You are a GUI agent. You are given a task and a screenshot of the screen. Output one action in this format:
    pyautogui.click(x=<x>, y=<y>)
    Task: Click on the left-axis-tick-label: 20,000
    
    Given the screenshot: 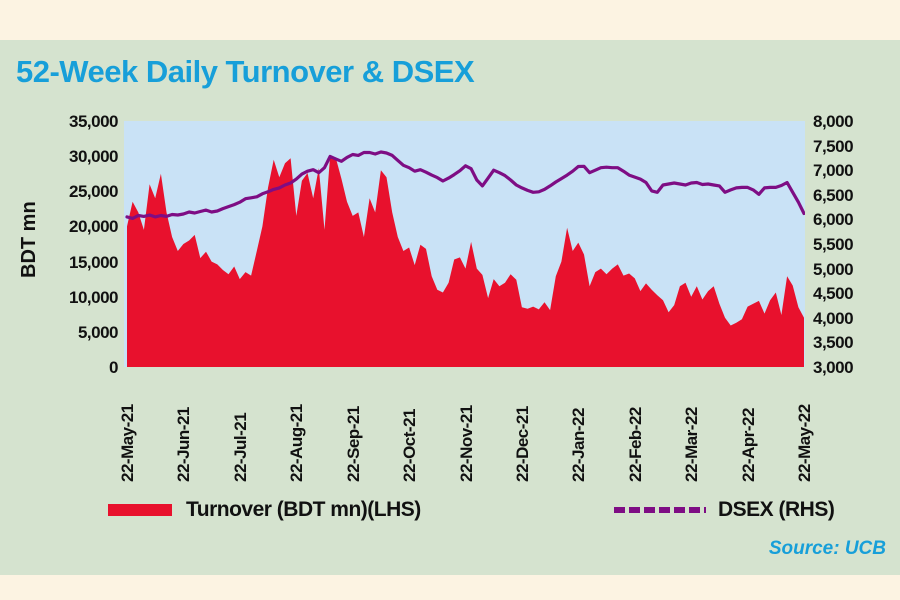 What is the action you would take?
    pyautogui.click(x=94, y=227)
    